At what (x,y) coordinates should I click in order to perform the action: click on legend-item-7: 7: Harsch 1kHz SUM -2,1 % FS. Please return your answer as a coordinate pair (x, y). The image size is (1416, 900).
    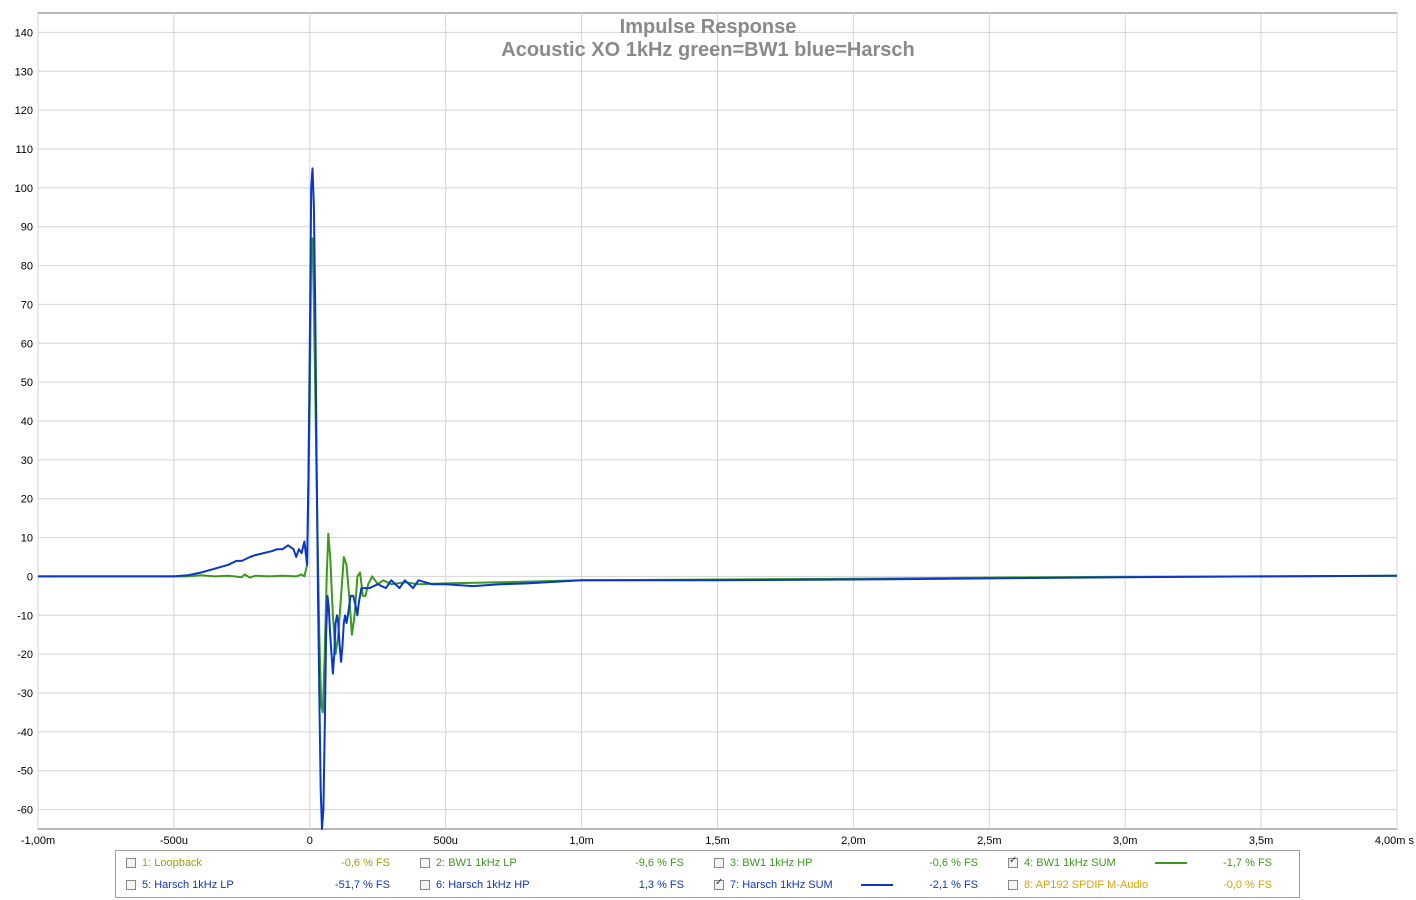
    Looking at the image, I should click on (856, 885).